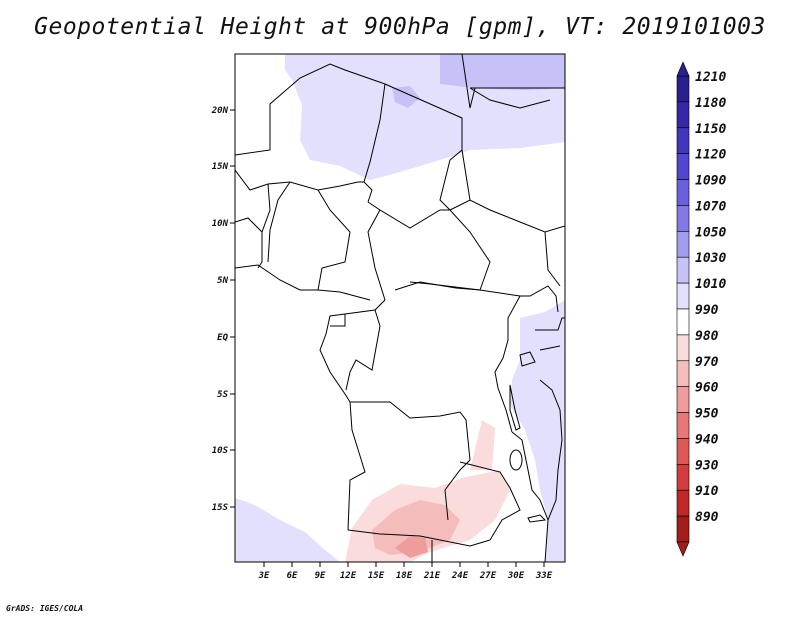  Describe the element at coordinates (222, 338) in the screenshot. I see `lat-label-eq: EQ` at that location.